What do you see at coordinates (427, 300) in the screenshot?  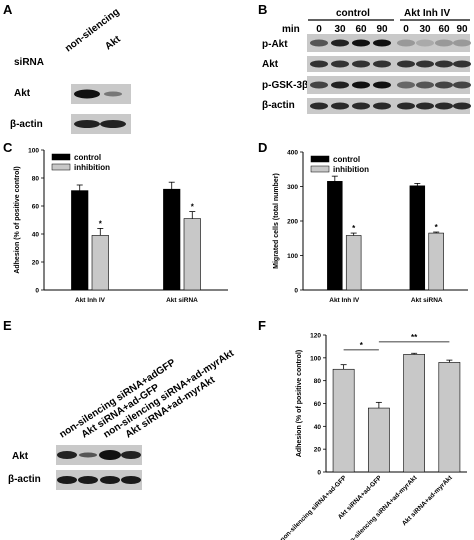 I see `chart-d-xtick-1: Akt siRNA` at bounding box center [427, 300].